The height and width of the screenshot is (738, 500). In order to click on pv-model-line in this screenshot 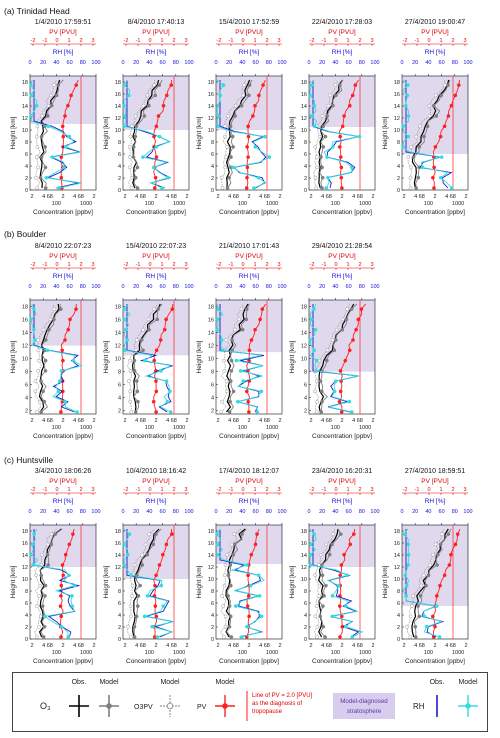, I will do `click(349, 134)`.